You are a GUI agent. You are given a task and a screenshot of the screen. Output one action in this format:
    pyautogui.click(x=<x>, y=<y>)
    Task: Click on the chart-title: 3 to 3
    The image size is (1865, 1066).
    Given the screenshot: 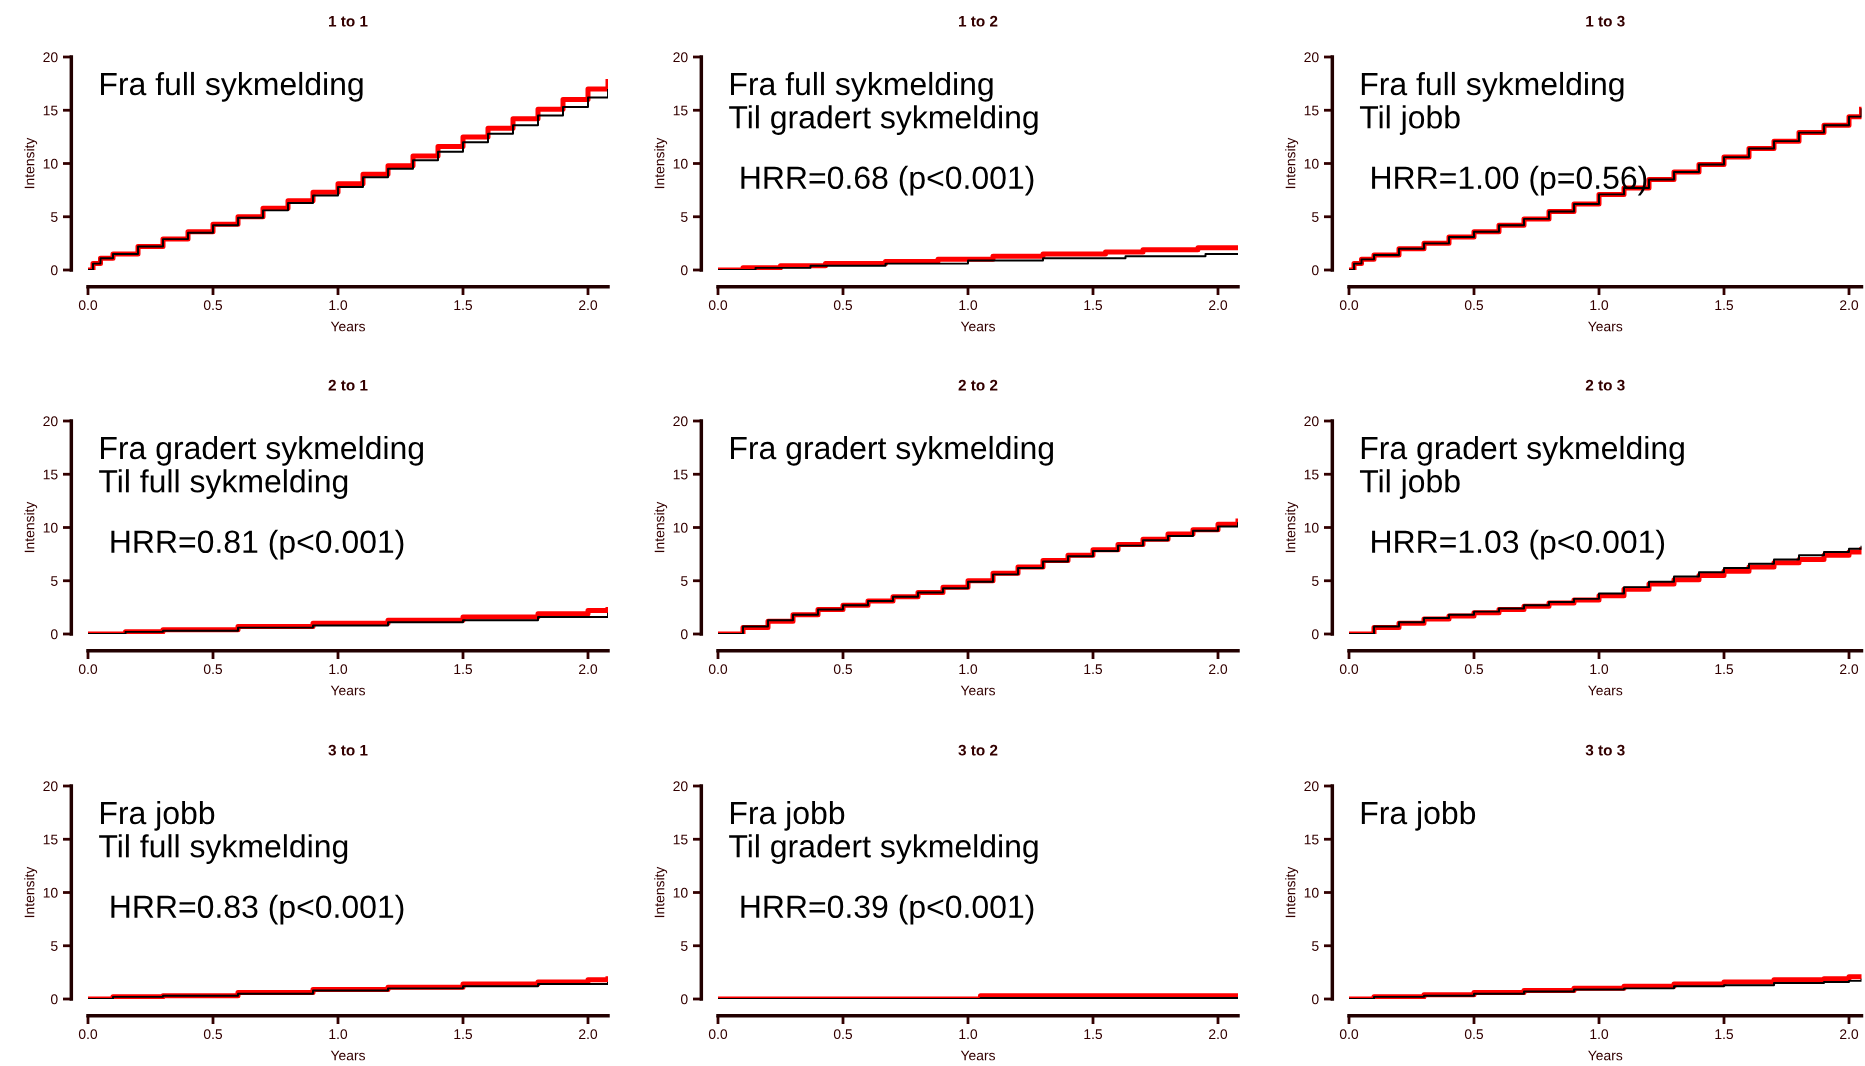 What is the action you would take?
    pyautogui.click(x=1605, y=750)
    